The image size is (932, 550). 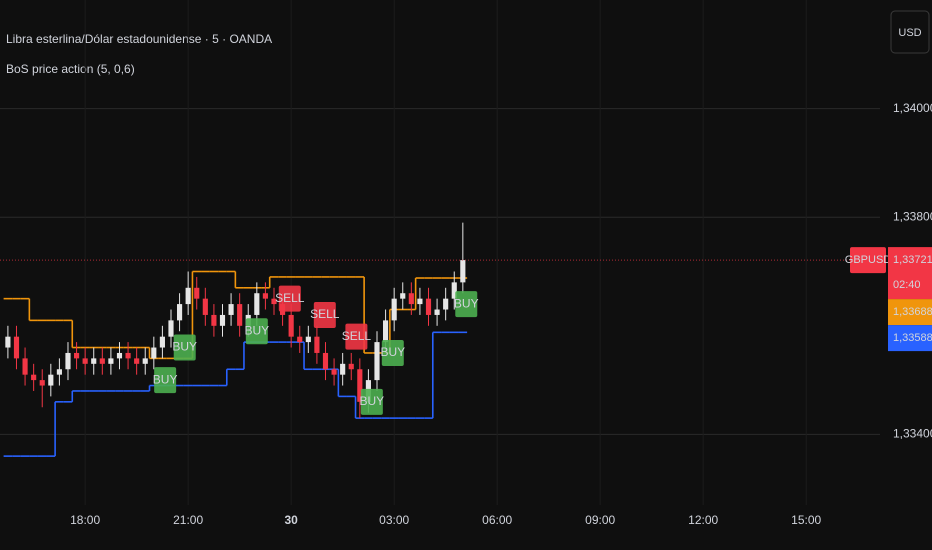 What do you see at coordinates (703, 520) in the screenshot?
I see `x-tick-label: 12:00` at bounding box center [703, 520].